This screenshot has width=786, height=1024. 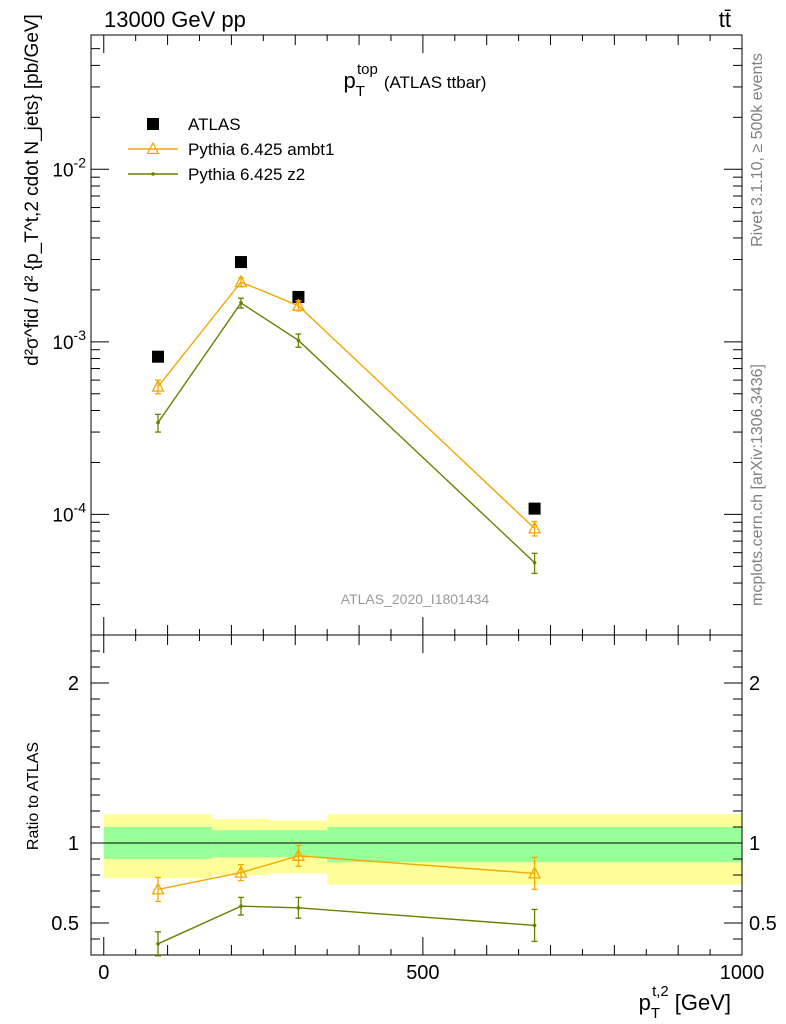 I want to click on x-tick-label: 0, so click(x=103, y=973).